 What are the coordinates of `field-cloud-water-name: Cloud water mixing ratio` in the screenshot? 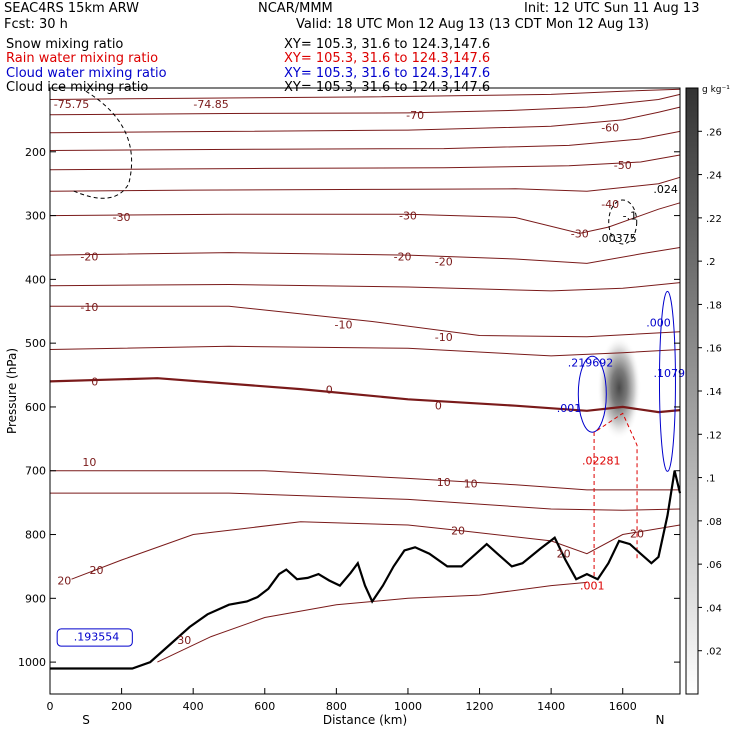 It's located at (86, 73).